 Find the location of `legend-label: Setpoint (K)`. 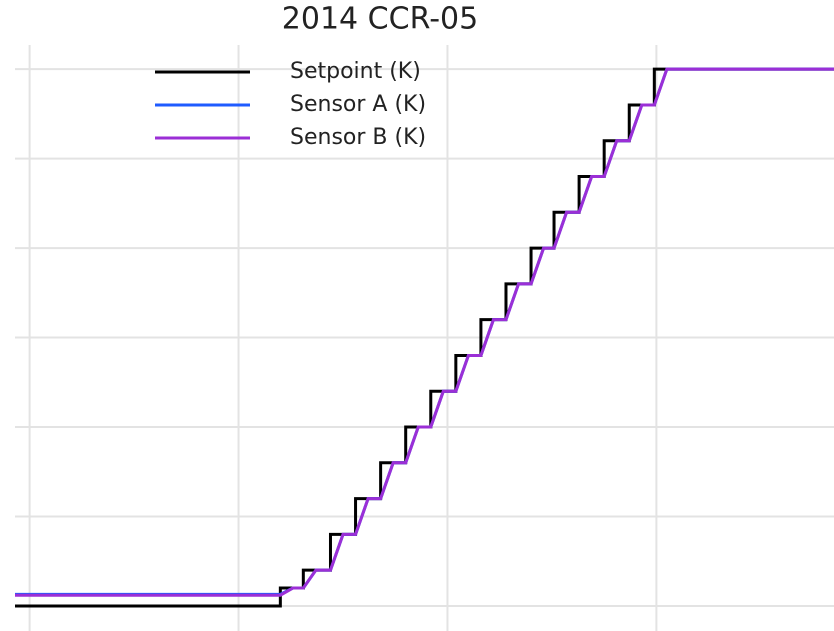

legend-label: Setpoint (K) is located at coordinates (355, 71).